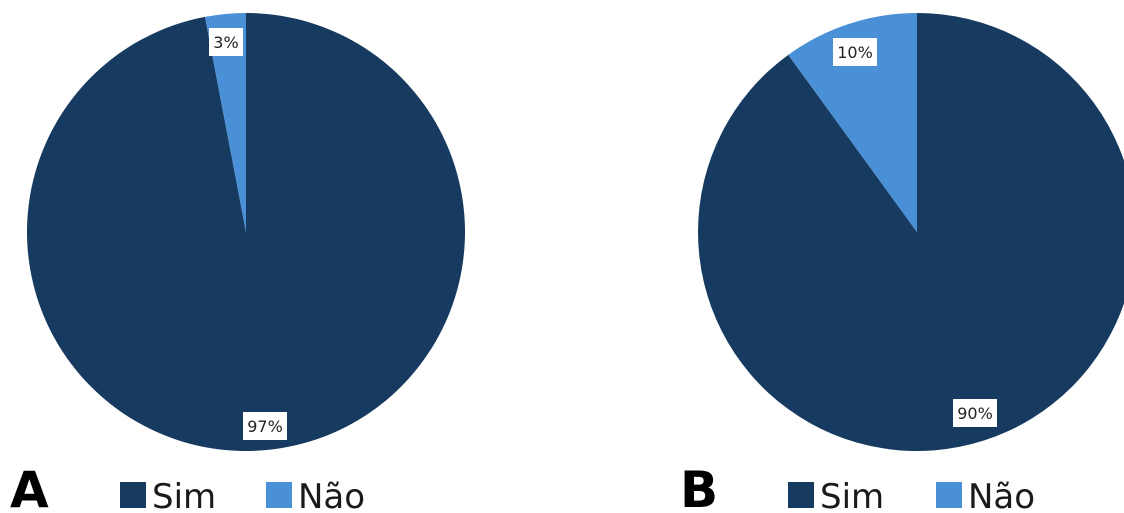 The image size is (1124, 513). I want to click on data-label-text: 97%, so click(265, 426).